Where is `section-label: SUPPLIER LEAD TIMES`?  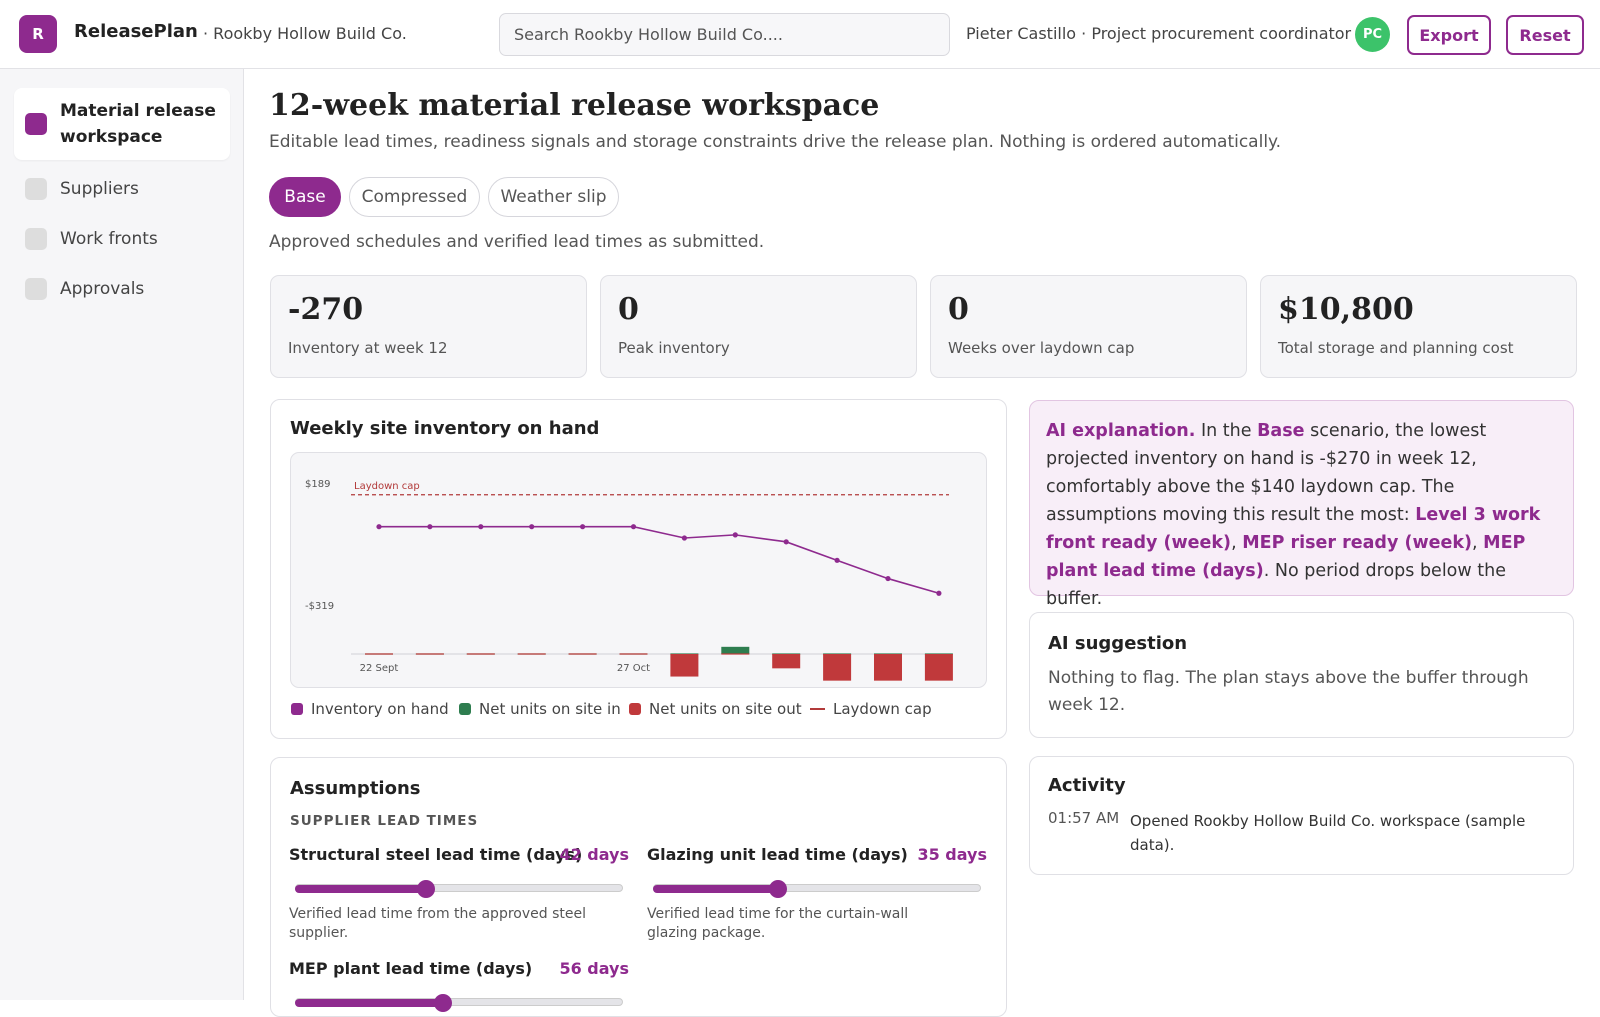 section-label: SUPPLIER LEAD TIMES is located at coordinates (384, 821).